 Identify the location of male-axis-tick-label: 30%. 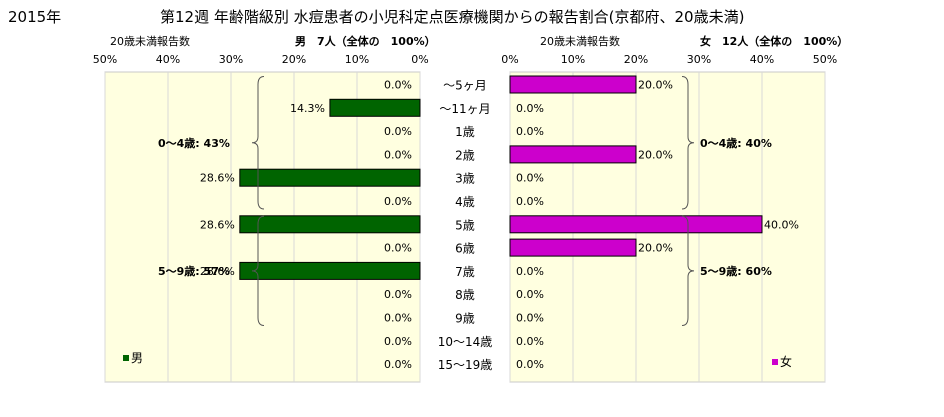
(231, 59).